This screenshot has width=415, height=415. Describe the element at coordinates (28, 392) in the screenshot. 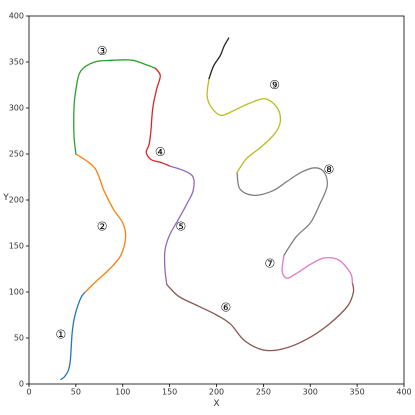

I see `x-tick-label: 0` at that location.